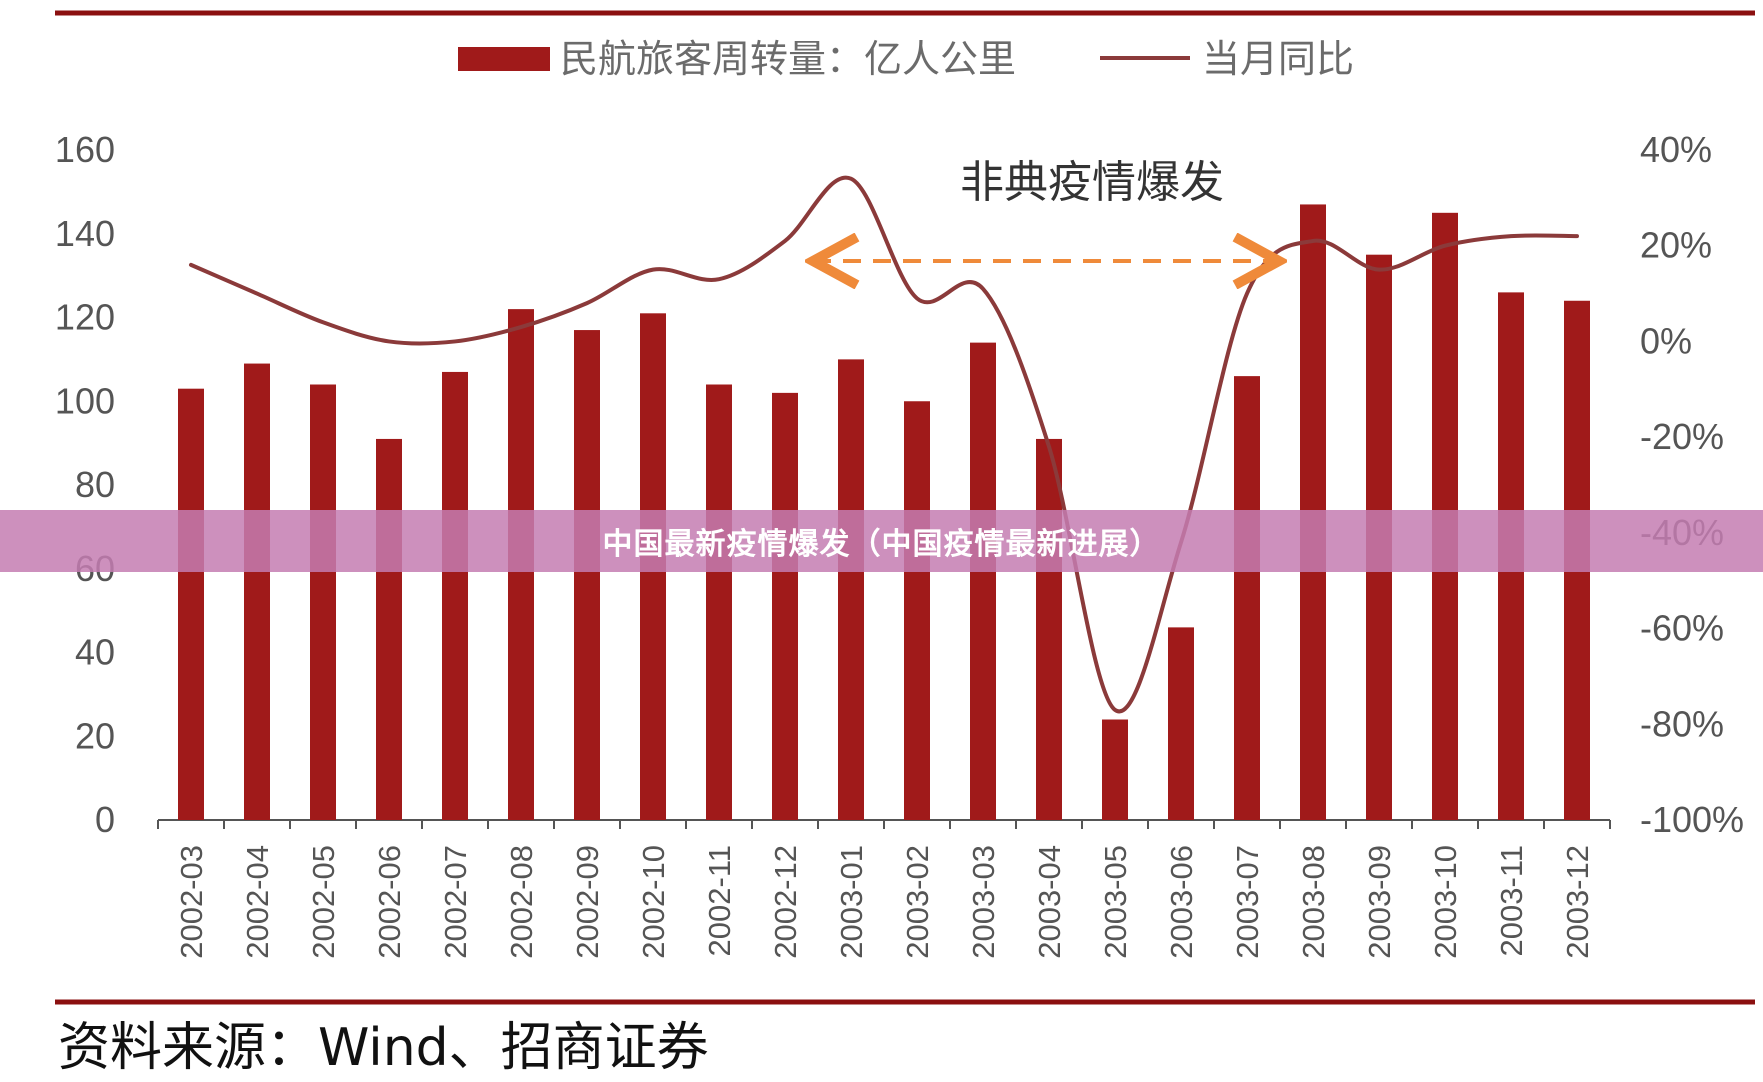 The height and width of the screenshot is (1082, 1763). Describe the element at coordinates (1682, 723) in the screenshot. I see `y-right-tick-label: -80%` at that location.